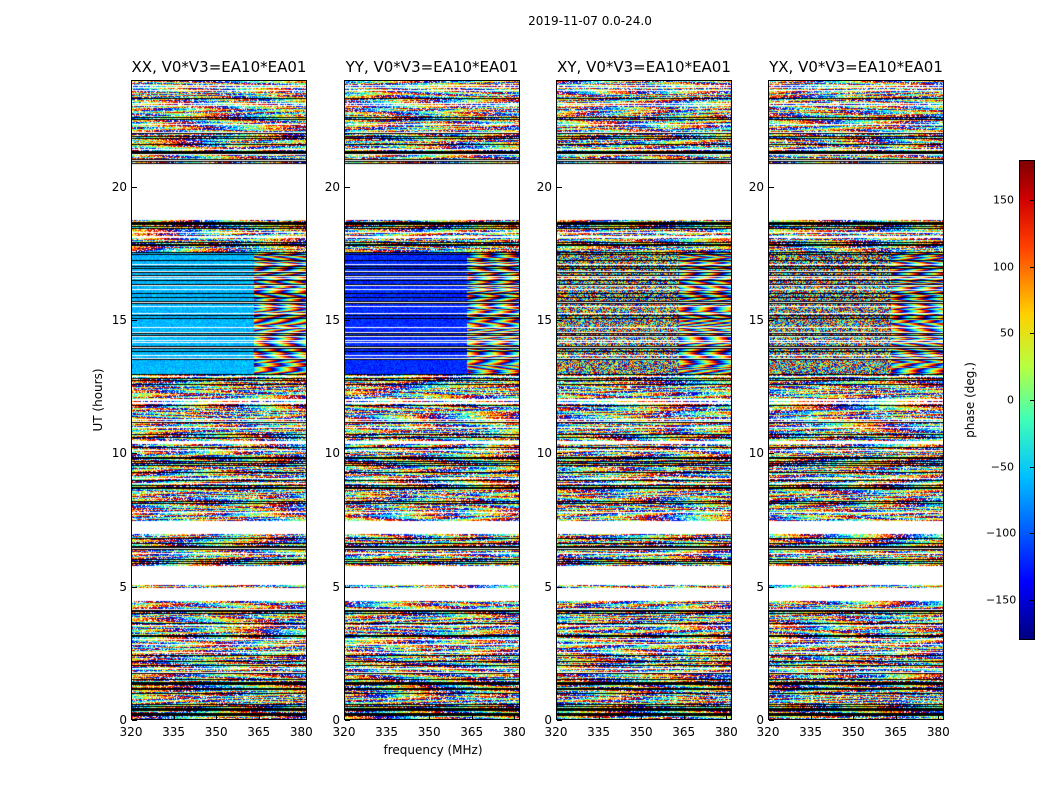 Image resolution: width=1050 pixels, height=800 pixels. What do you see at coordinates (1003, 267) in the screenshot?
I see `colorbar-tick-label: 100` at bounding box center [1003, 267].